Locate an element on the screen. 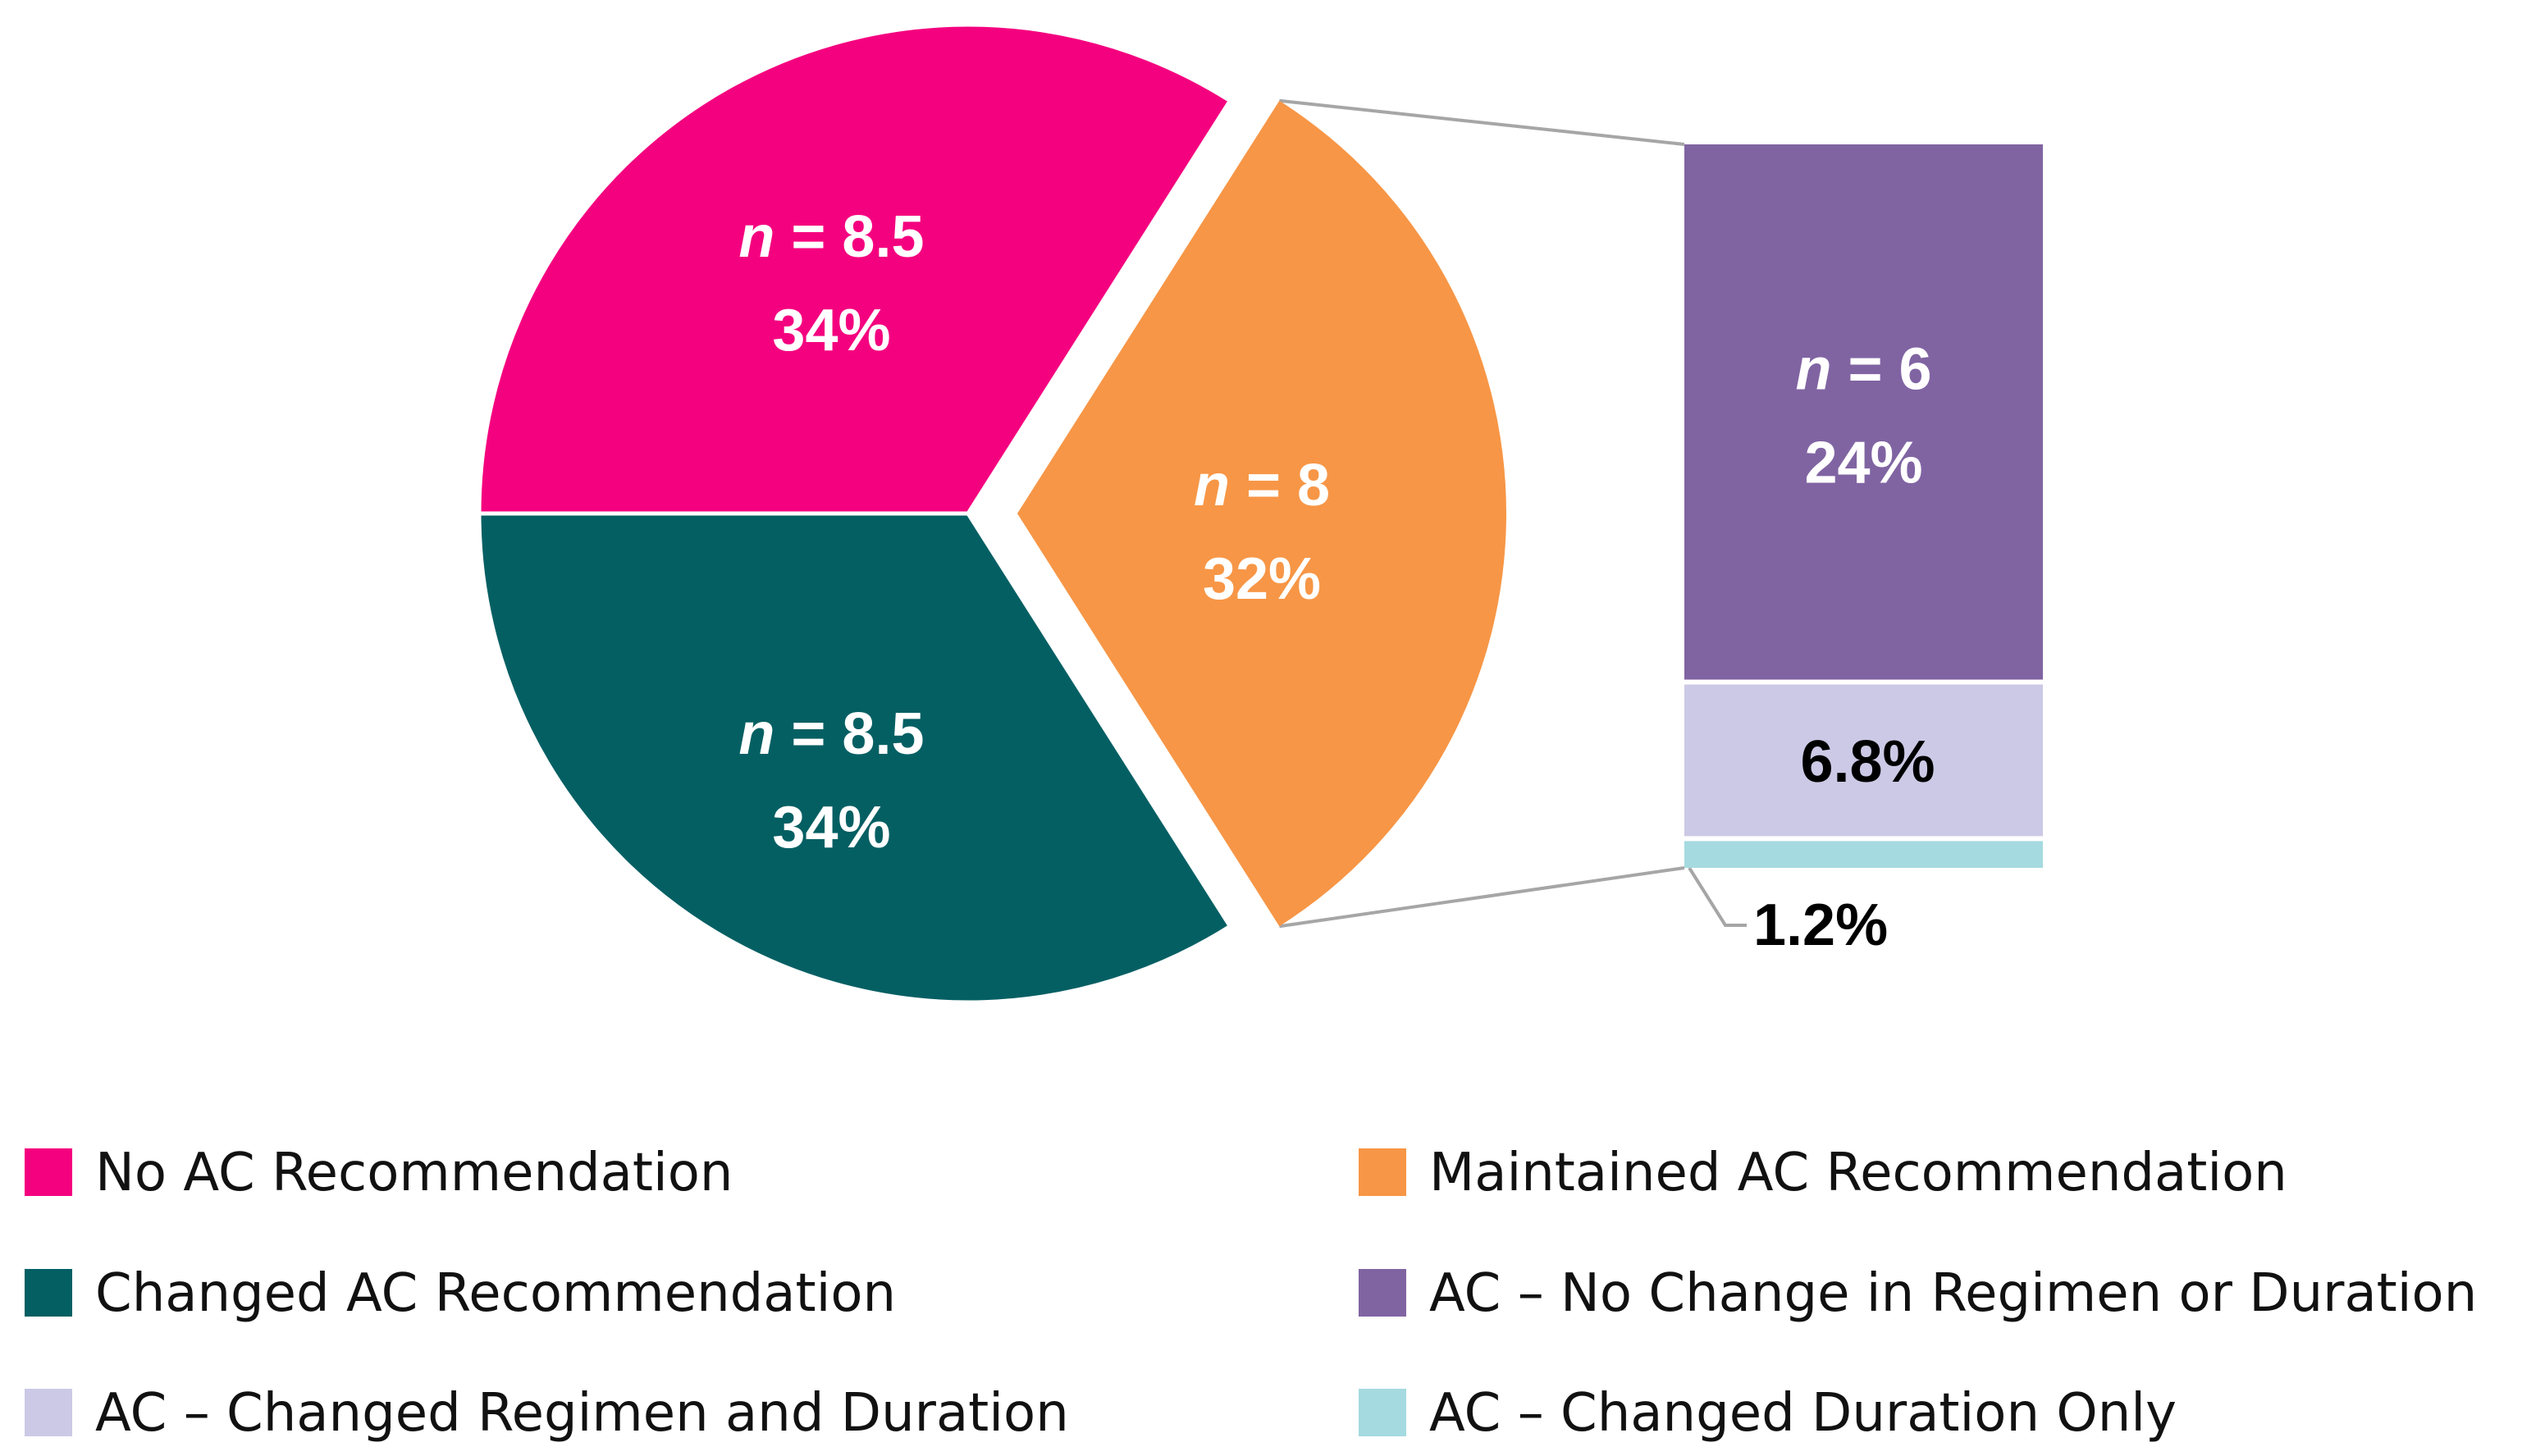 This screenshot has height=1456, width=2522. pie-slice-maintained-ac-recommendation is located at coordinates (1262, 513).